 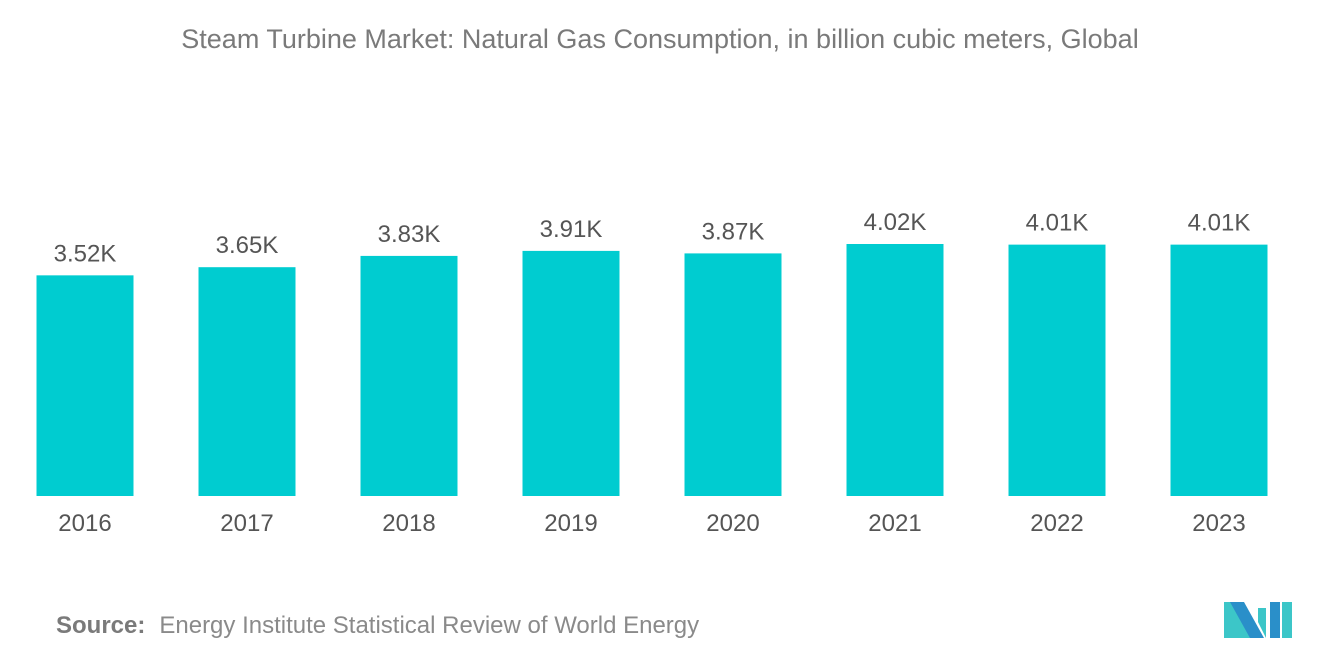 What do you see at coordinates (895, 370) in the screenshot?
I see `bar-2021` at bounding box center [895, 370].